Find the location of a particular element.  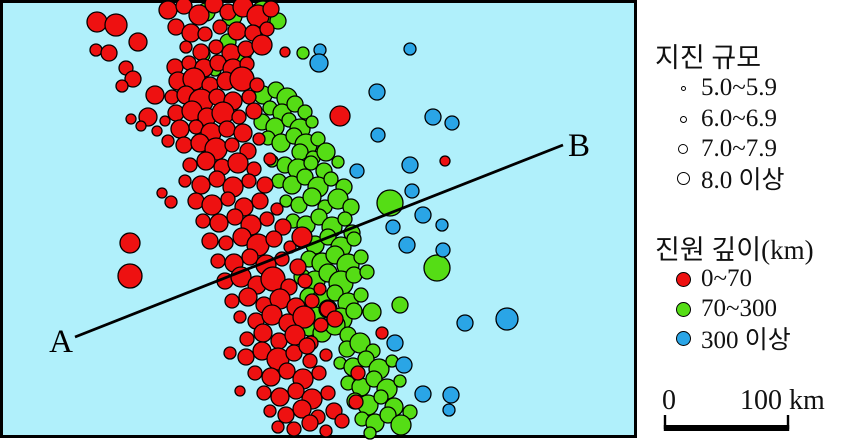

depth-legend-item: 300 이상 is located at coordinates (728, 338).